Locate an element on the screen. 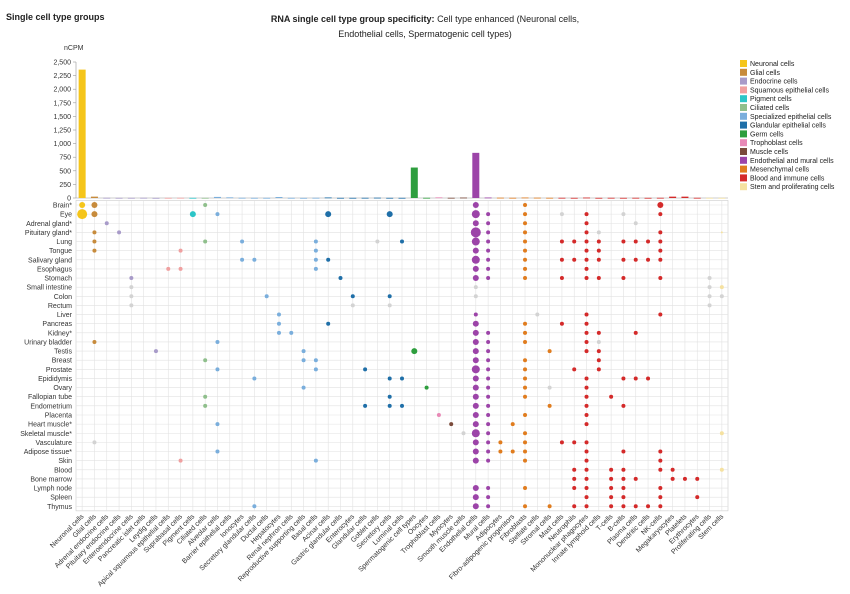 The image size is (850, 594). bar-apical-squamous-epithelial-cells is located at coordinates (168, 198).